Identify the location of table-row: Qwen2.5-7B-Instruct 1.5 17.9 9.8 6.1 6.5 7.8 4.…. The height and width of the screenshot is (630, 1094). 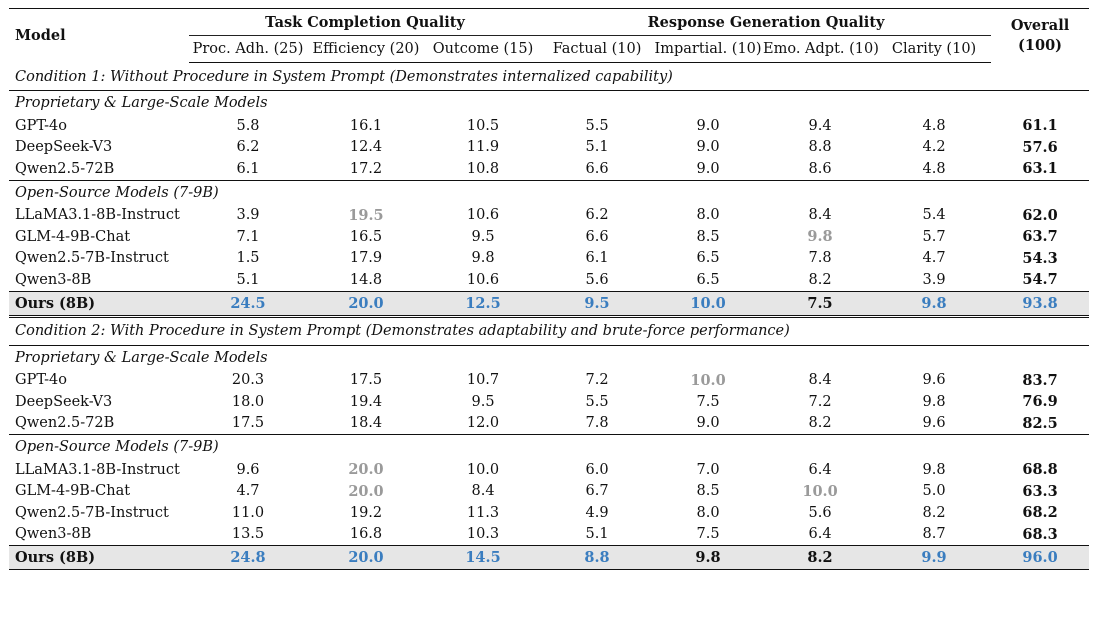
(549, 259).